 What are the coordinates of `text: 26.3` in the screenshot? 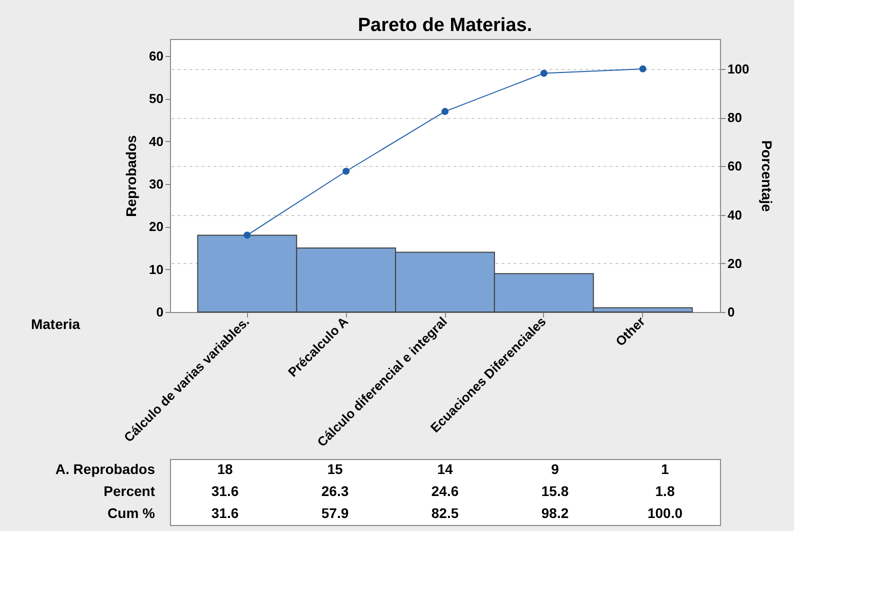 It's located at (335, 491).